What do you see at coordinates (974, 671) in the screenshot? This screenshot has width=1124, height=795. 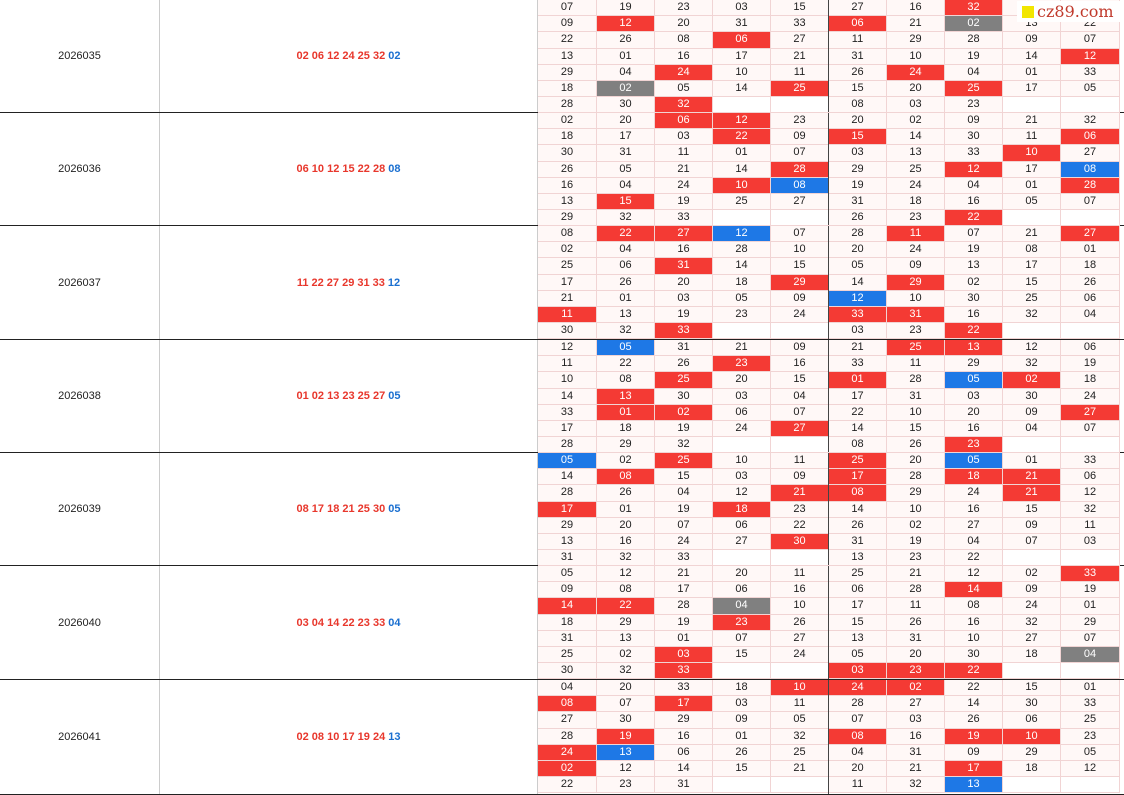 I see `hit-cell: 22` at bounding box center [974, 671].